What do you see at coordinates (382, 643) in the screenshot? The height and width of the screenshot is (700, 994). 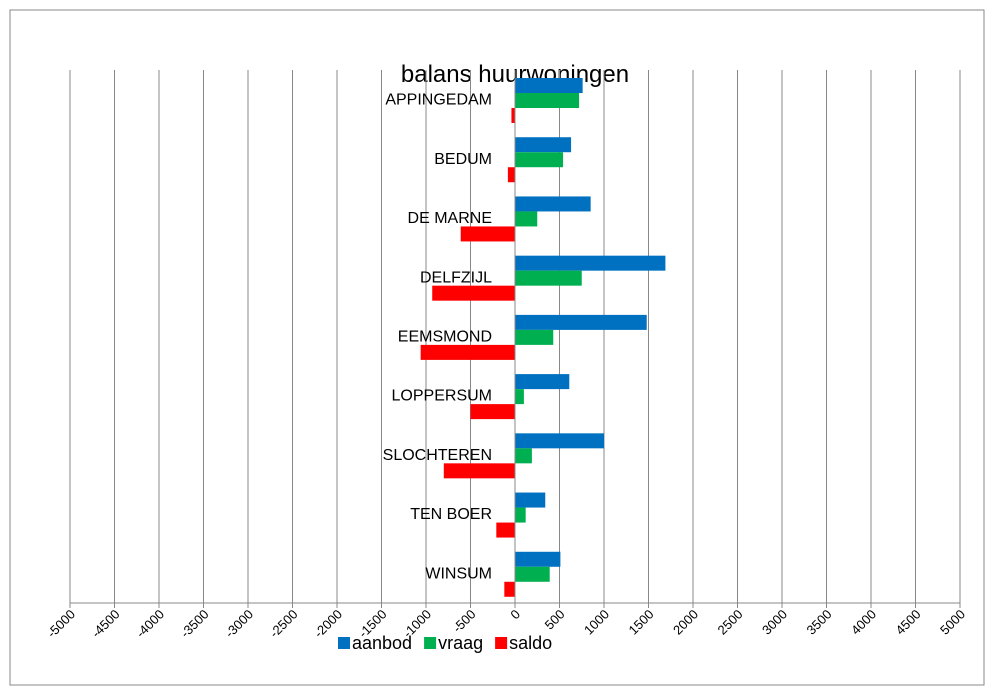 I see `legend-label: aanbod` at bounding box center [382, 643].